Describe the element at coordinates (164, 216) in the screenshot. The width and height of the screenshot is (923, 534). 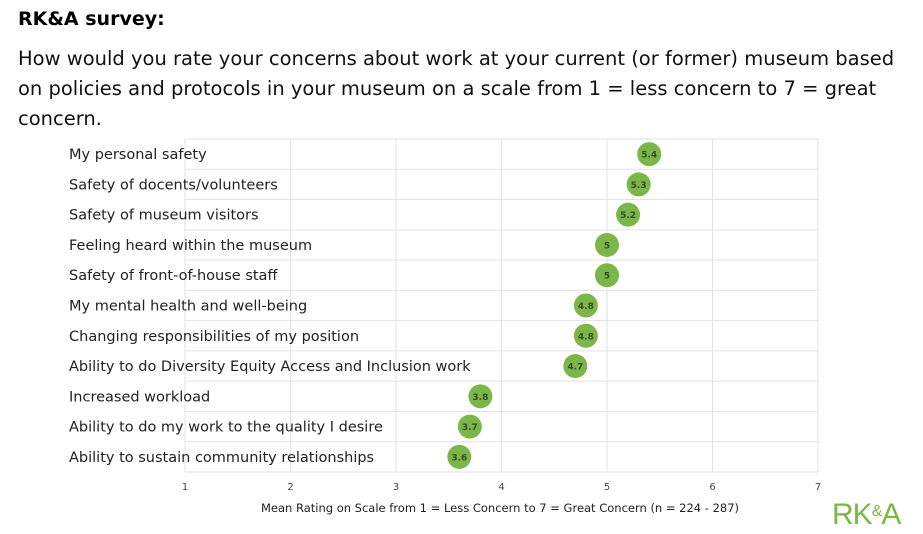
I see `category-label: Safety of museum visitors` at that location.